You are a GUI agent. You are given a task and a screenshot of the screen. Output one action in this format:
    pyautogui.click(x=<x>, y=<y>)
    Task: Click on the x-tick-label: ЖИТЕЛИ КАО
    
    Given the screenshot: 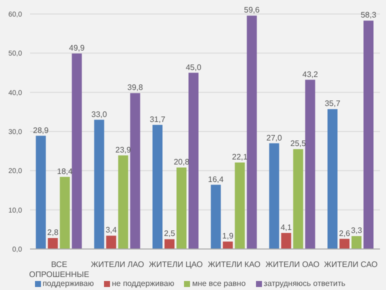 What is the action you would take?
    pyautogui.click(x=234, y=264)
    